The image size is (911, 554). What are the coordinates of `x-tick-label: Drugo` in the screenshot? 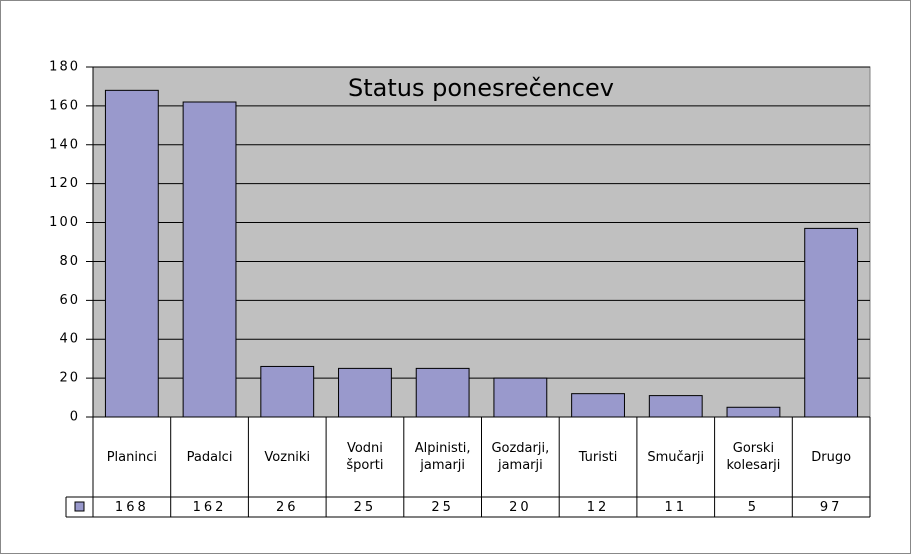 It's located at (831, 457).